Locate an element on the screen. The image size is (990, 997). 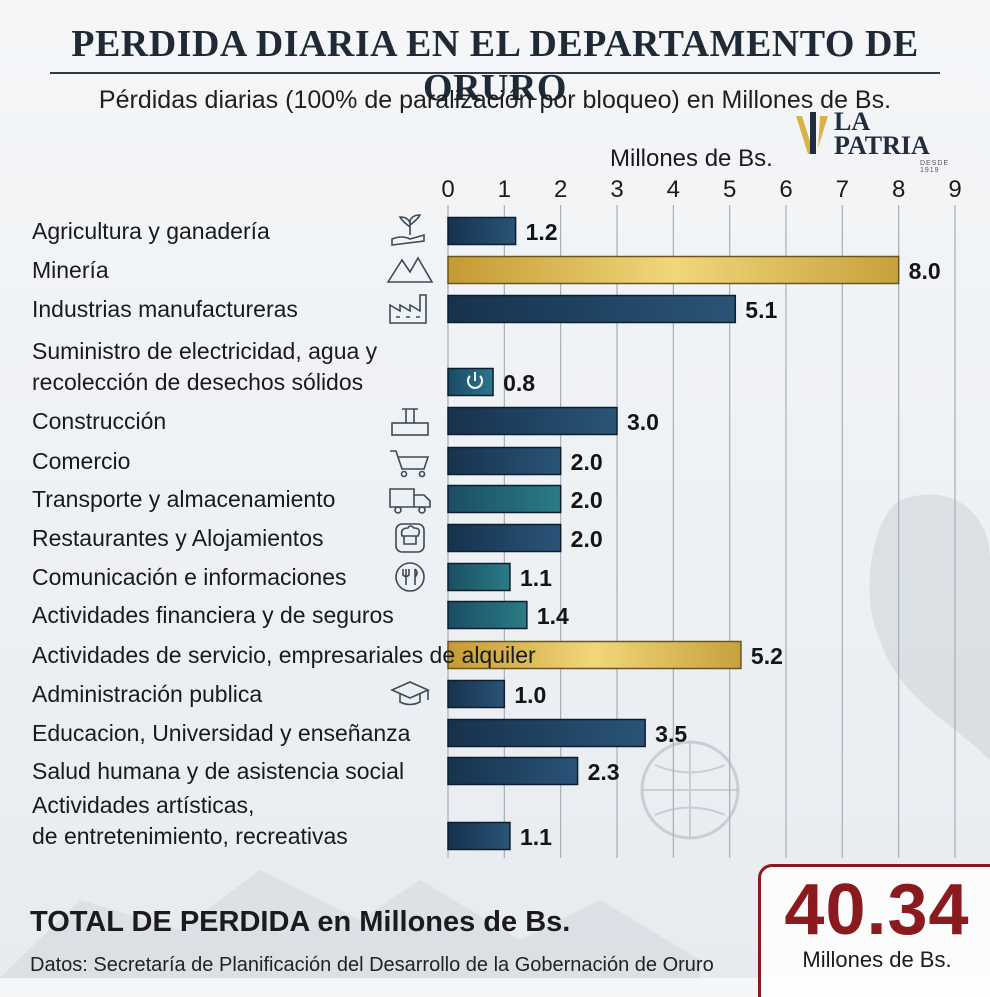
x-tick-label: 3 is located at coordinates (616, 189).